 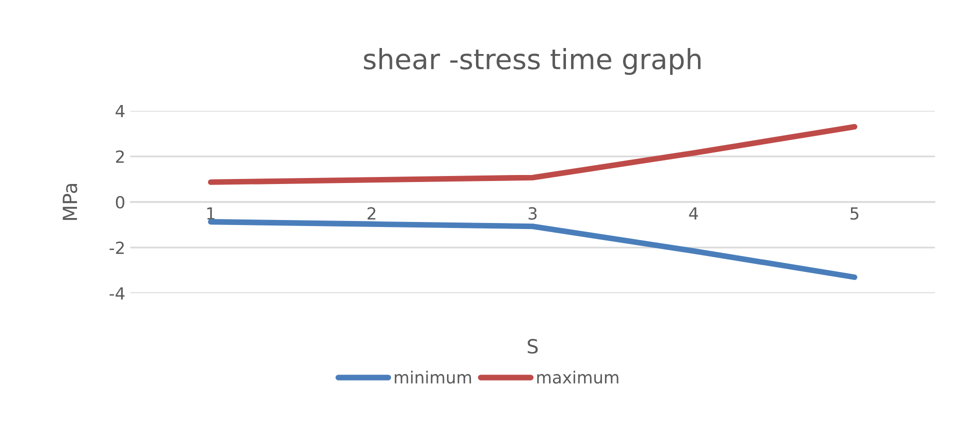 What do you see at coordinates (120, 111) in the screenshot?
I see `y-tick-label: 4` at bounding box center [120, 111].